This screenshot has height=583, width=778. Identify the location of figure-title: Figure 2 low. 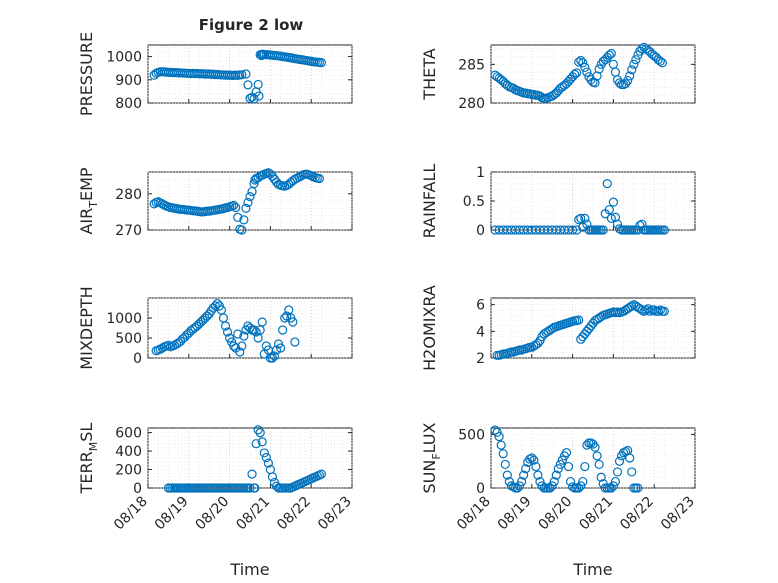
(251, 25).